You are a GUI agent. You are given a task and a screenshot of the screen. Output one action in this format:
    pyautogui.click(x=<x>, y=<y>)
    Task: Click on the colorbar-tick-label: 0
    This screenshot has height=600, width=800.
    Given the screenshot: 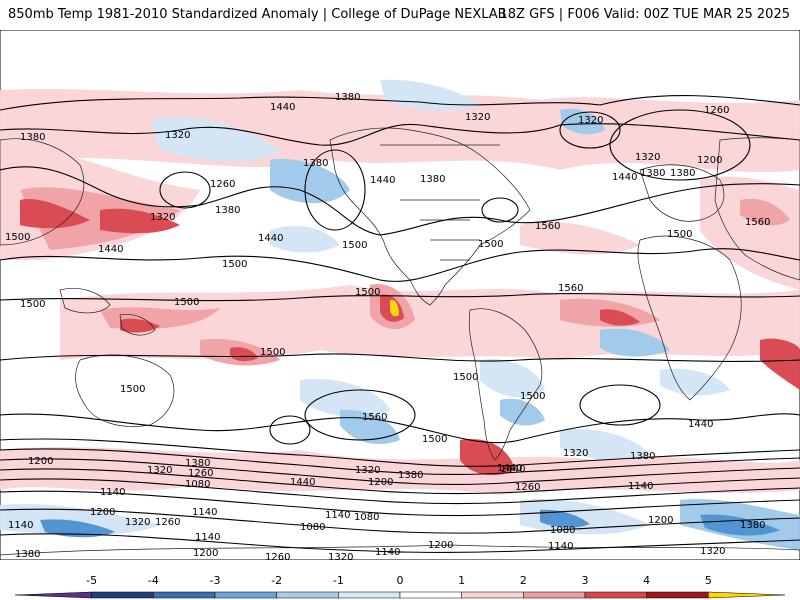 What is the action you would take?
    pyautogui.click(x=400, y=580)
    